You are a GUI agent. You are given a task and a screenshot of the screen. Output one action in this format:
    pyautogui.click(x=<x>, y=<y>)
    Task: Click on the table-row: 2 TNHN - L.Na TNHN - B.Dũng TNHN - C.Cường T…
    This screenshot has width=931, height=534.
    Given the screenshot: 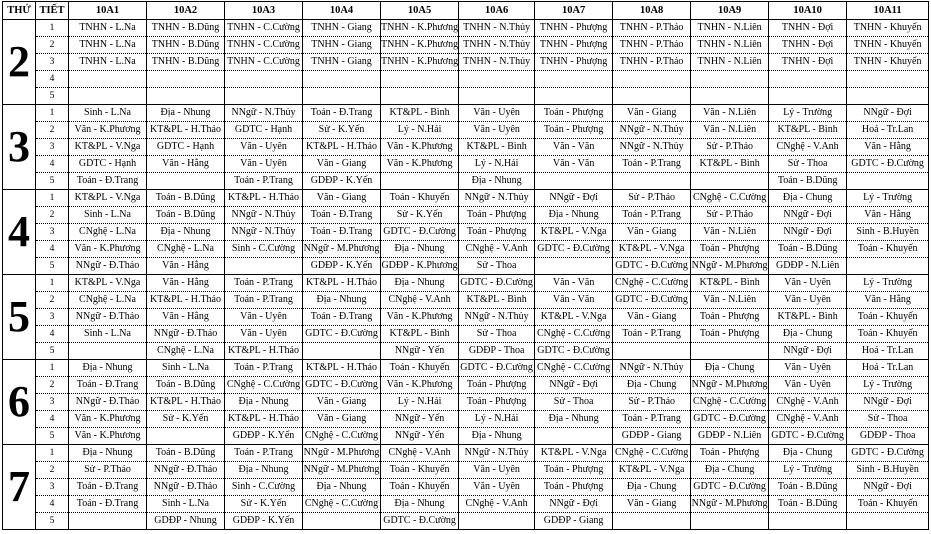 What is the action you would take?
    pyautogui.click(x=466, y=45)
    